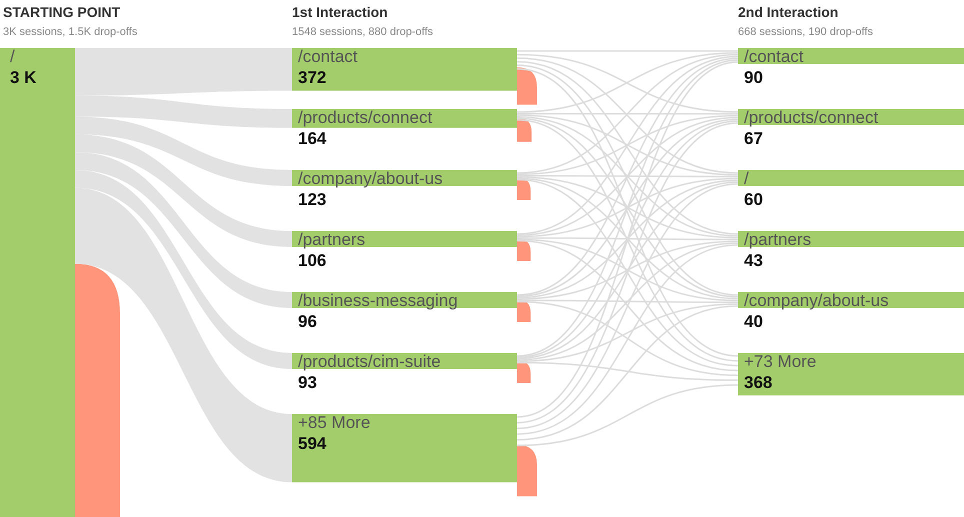 This screenshot has height=517, width=964. What do you see at coordinates (363, 32) in the screenshot?
I see `text: 1548 sessions, 880 drop-offs` at bounding box center [363, 32].